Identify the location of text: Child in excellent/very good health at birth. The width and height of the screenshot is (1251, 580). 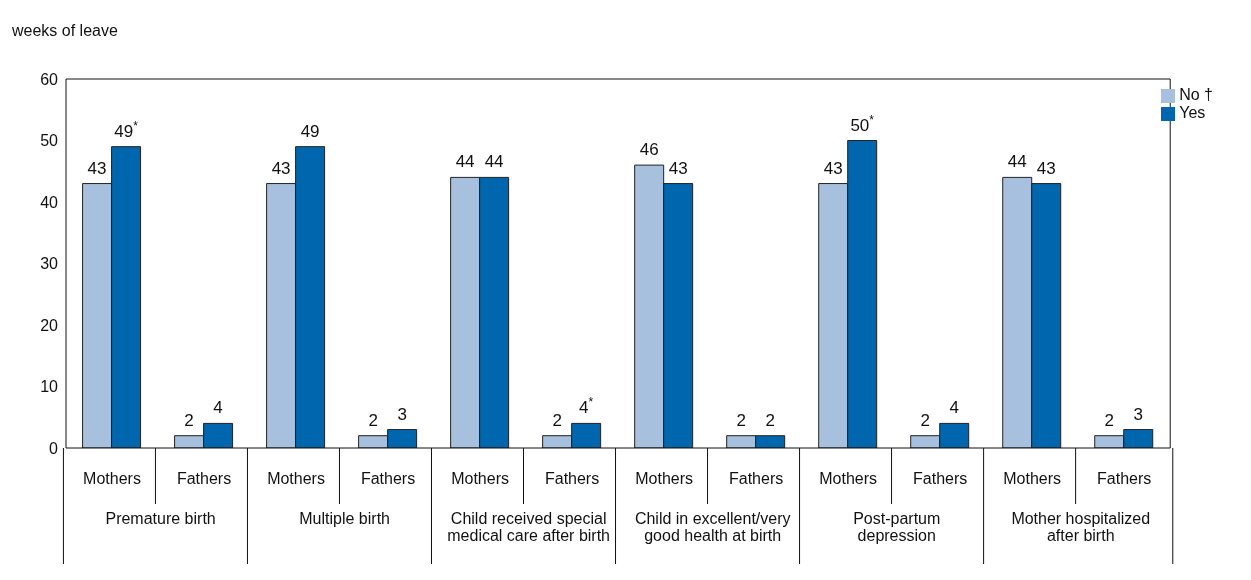
(712, 527).